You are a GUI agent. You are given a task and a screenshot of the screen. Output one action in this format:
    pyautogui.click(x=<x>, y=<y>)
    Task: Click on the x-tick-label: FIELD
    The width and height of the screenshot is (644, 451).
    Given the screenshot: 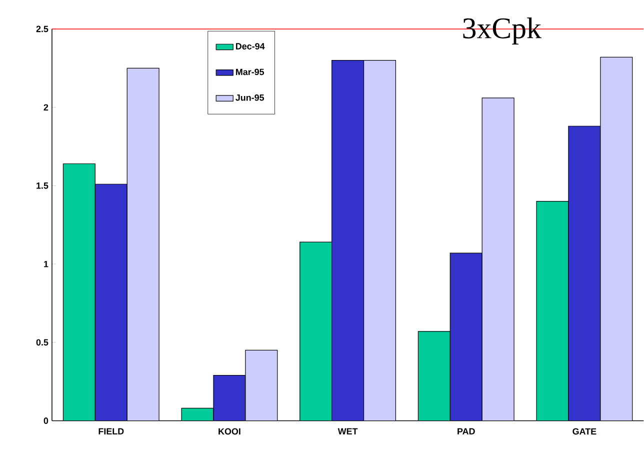 What is the action you would take?
    pyautogui.click(x=111, y=431)
    